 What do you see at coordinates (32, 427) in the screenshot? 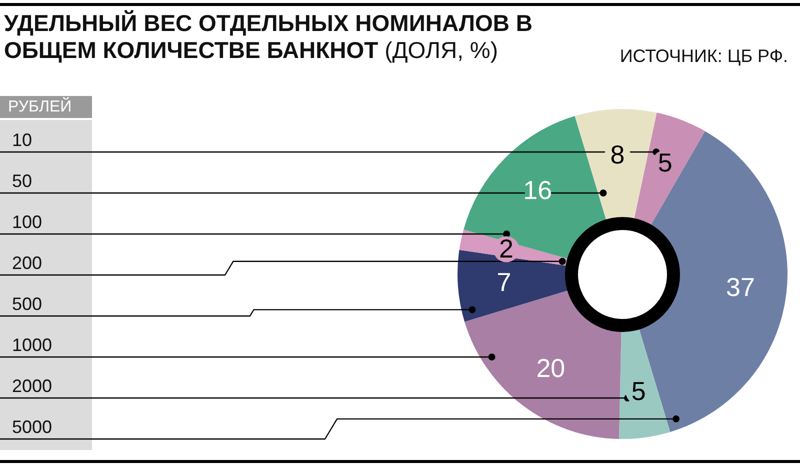
I see `slice-label: 5000` at bounding box center [32, 427].